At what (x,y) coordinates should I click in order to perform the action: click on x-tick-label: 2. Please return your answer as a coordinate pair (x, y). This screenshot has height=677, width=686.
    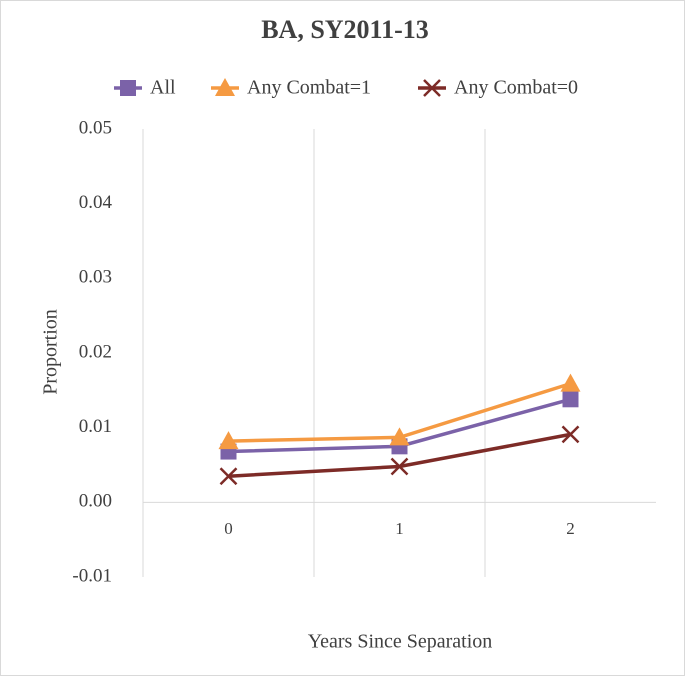
    Looking at the image, I should click on (570, 528).